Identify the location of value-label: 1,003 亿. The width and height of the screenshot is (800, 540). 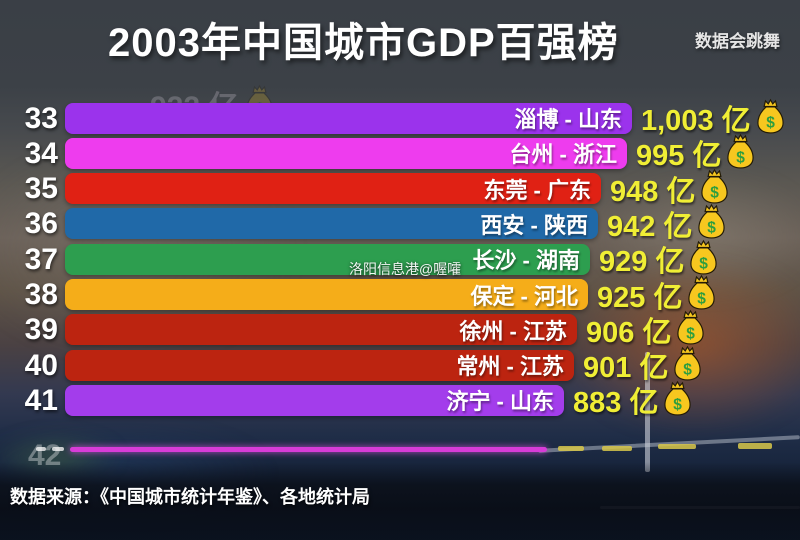
(696, 121).